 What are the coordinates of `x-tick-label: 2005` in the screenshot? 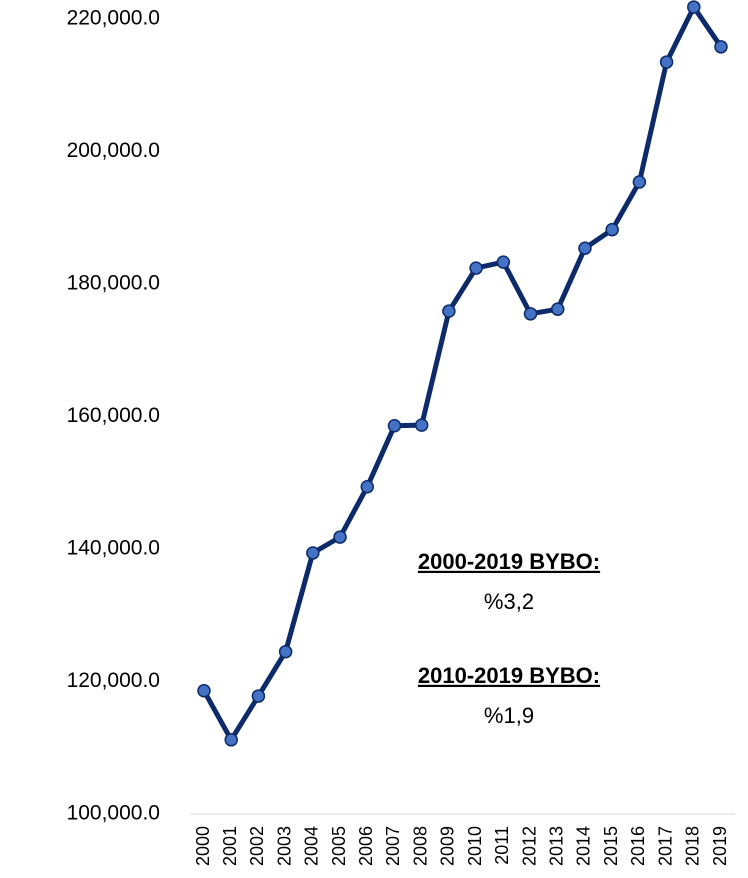 It's located at (339, 846).